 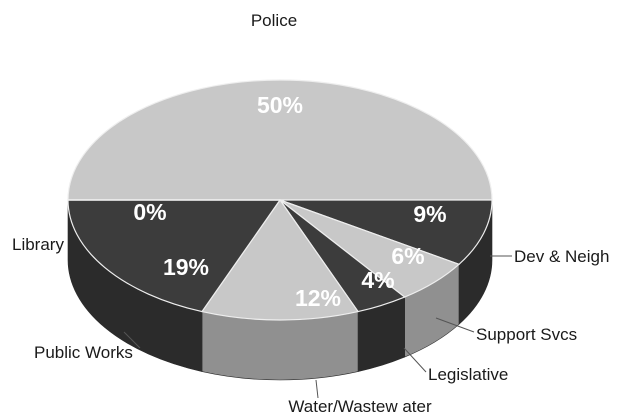 What do you see at coordinates (377, 280) in the screenshot?
I see `percent-label: 4%` at bounding box center [377, 280].